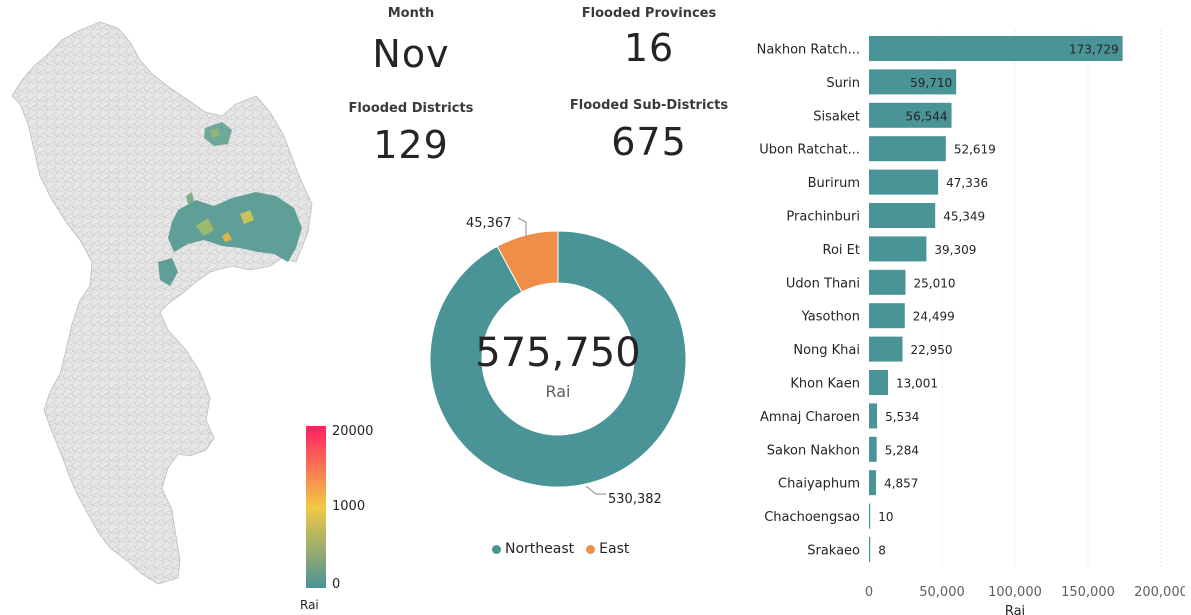 The width and height of the screenshot is (1191, 615). What do you see at coordinates (931, 83) in the screenshot?
I see `bar-value-label: 59,710` at bounding box center [931, 83].